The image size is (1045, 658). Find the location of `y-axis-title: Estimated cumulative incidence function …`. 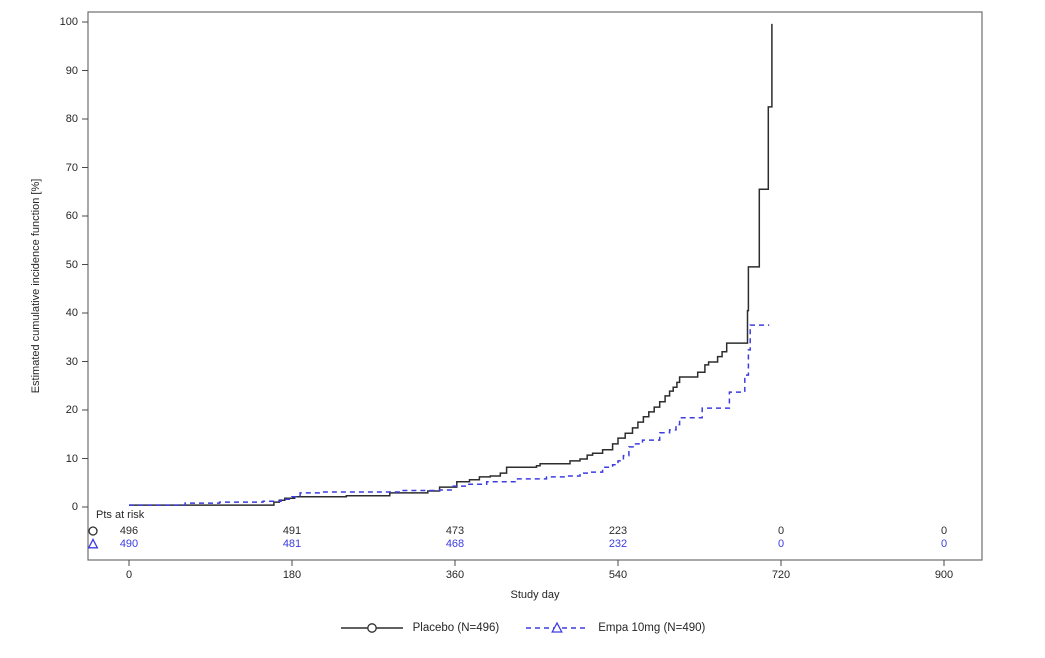

y-axis-title: Estimated cumulative incidence function … is located at coordinates (36, 286).